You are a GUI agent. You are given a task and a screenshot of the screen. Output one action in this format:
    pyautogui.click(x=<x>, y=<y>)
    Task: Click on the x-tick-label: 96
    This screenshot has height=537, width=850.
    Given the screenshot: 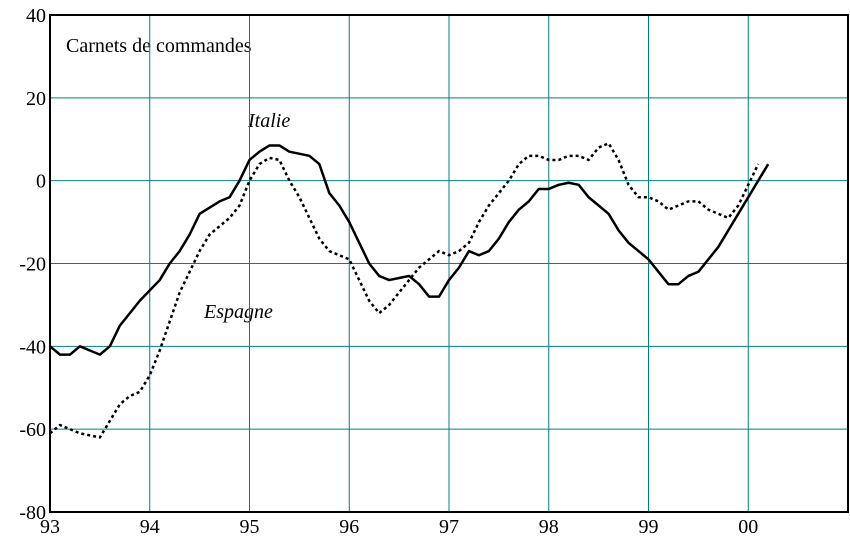 What is the action you would take?
    pyautogui.click(x=349, y=526)
    